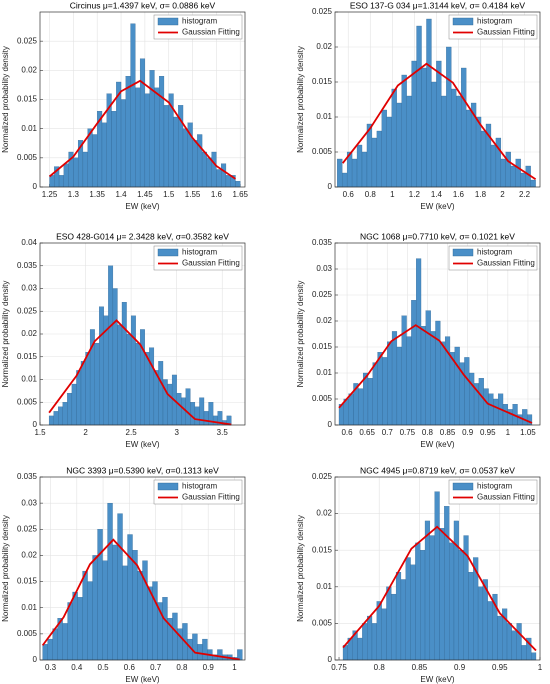 This screenshot has width=550, height=684. Describe the element at coordinates (223, 432) in the screenshot. I see `x-tick-label: 3.5` at that location.